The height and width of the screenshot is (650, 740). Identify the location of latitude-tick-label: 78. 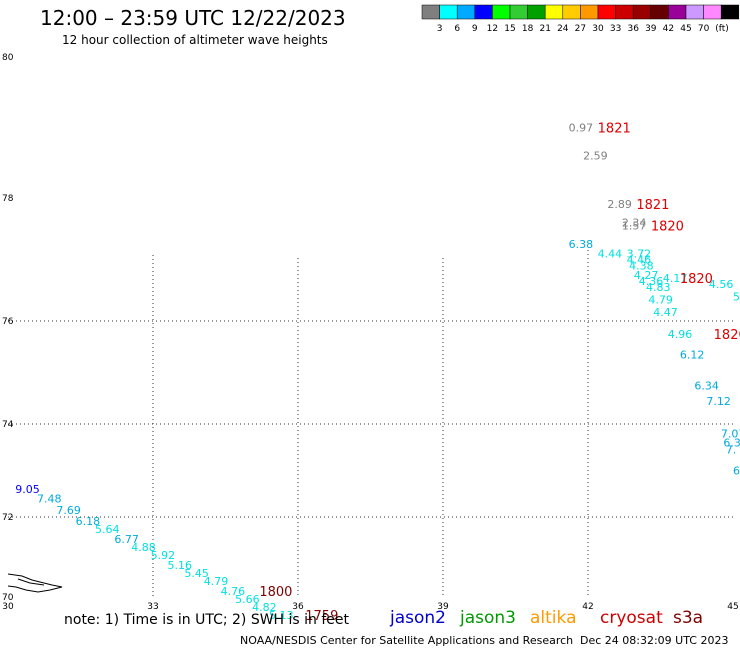
(8, 199).